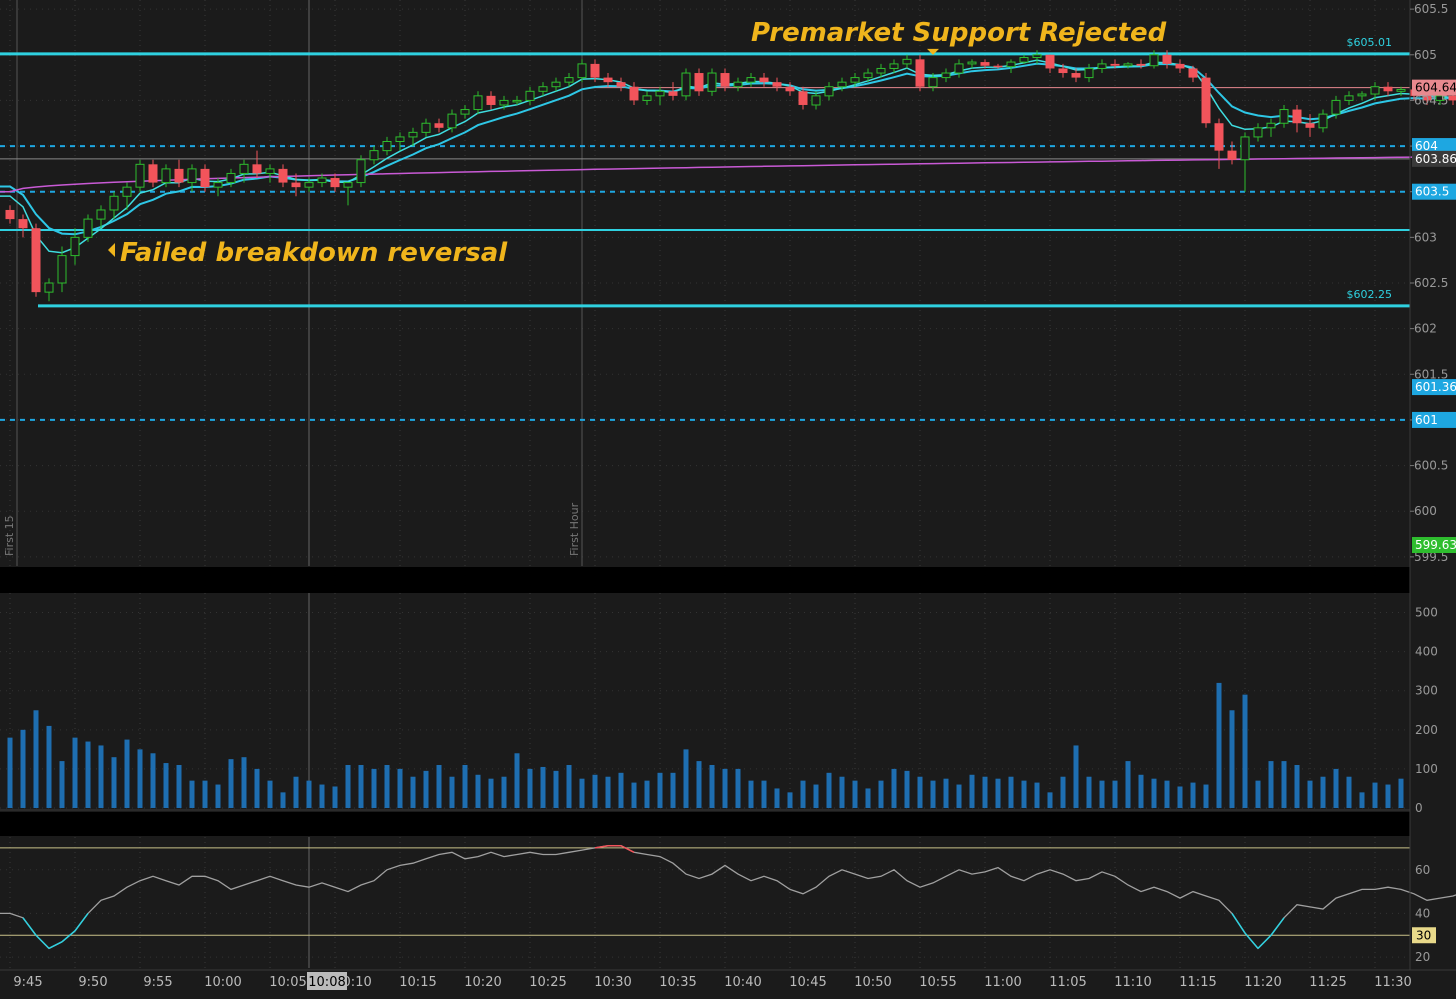  What do you see at coordinates (1435, 545) in the screenshot?
I see `price-tag-label: 599.63` at bounding box center [1435, 545].